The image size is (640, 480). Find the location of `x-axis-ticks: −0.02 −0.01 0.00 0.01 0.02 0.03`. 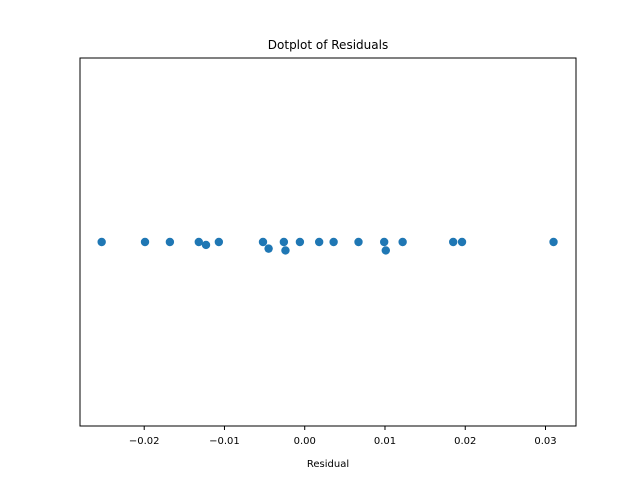

x-axis-ticks: −0.02 −0.01 0.00 0.01 0.02 0.03 is located at coordinates (343, 436).